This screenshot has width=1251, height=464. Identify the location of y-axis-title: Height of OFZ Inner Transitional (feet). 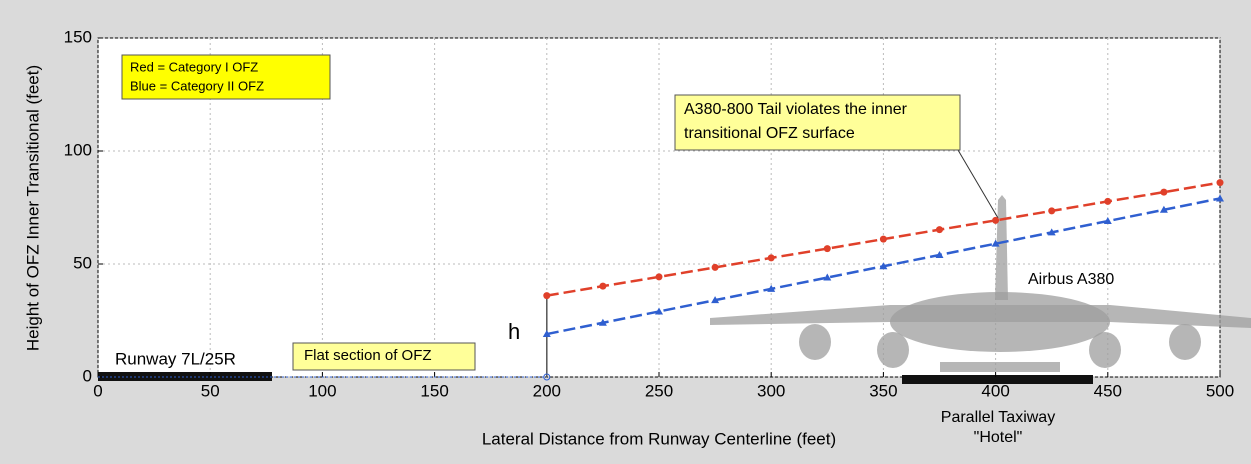
(32, 208).